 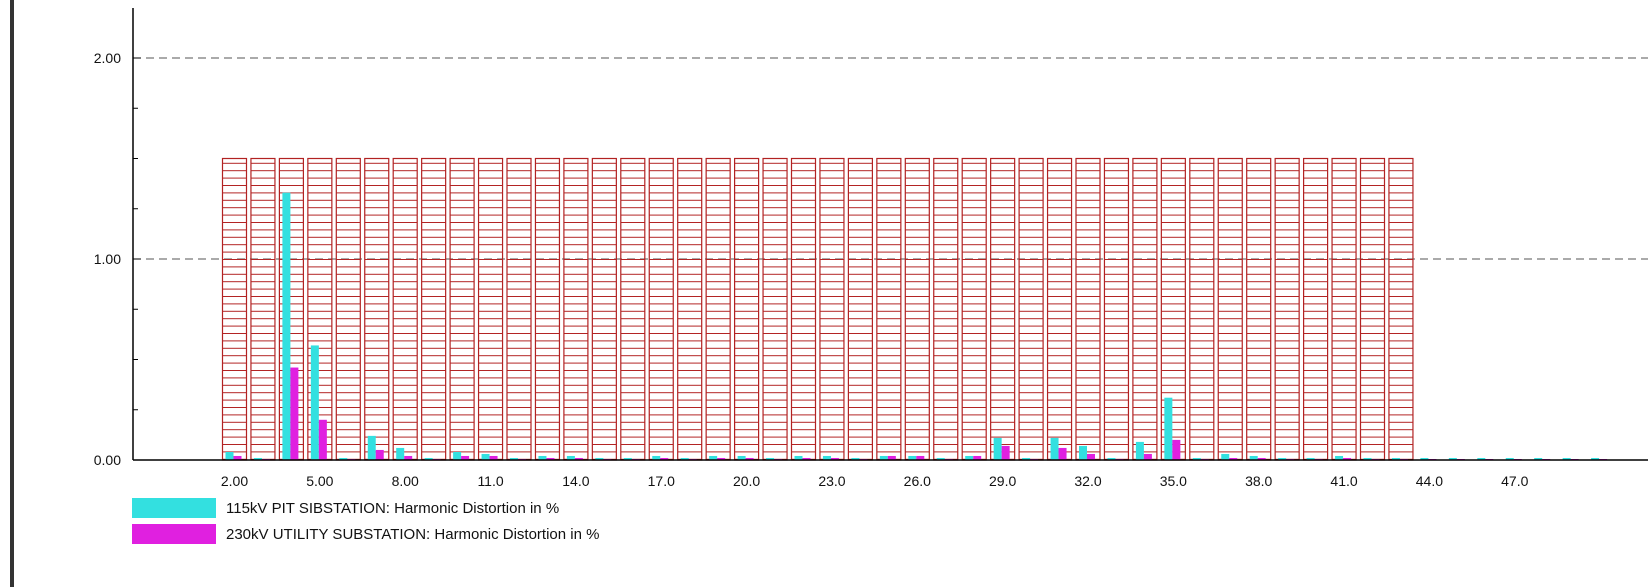 What do you see at coordinates (1002, 481) in the screenshot?
I see `x-tick-label: 29.0` at bounding box center [1002, 481].